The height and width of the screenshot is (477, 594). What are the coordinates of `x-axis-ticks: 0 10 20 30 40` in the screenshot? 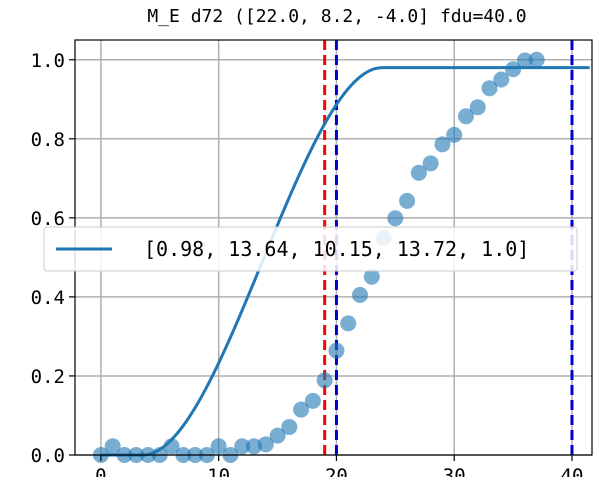 It's located at (339, 466).